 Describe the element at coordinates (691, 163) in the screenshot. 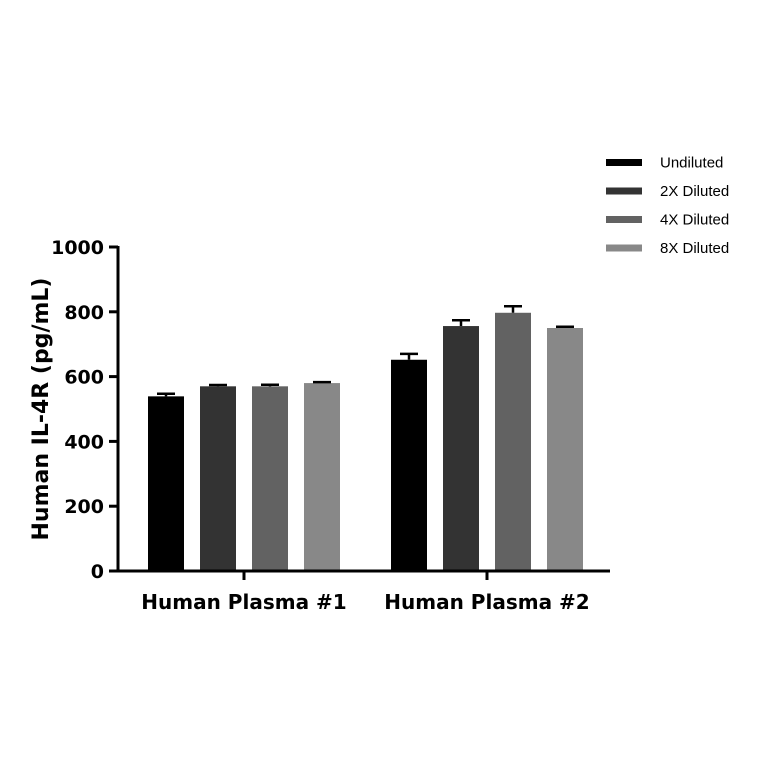

I see `legend-entry-label: Undiluted` at that location.